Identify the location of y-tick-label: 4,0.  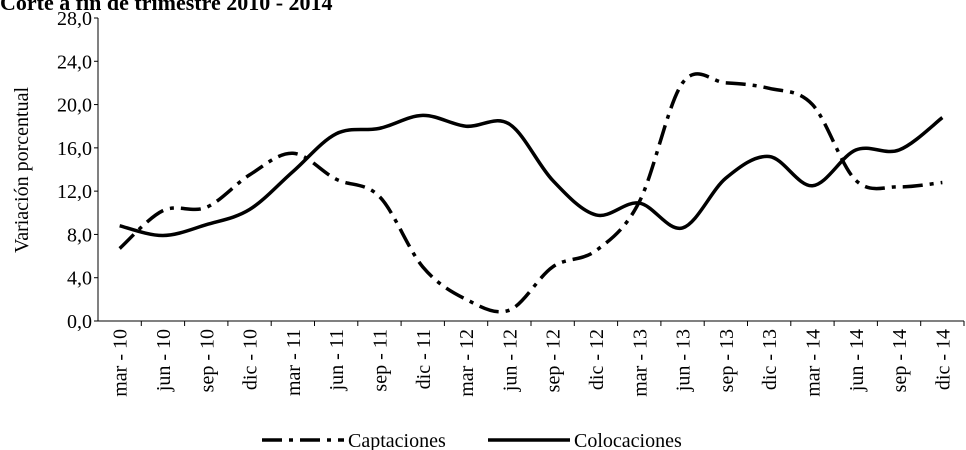
(79, 279).